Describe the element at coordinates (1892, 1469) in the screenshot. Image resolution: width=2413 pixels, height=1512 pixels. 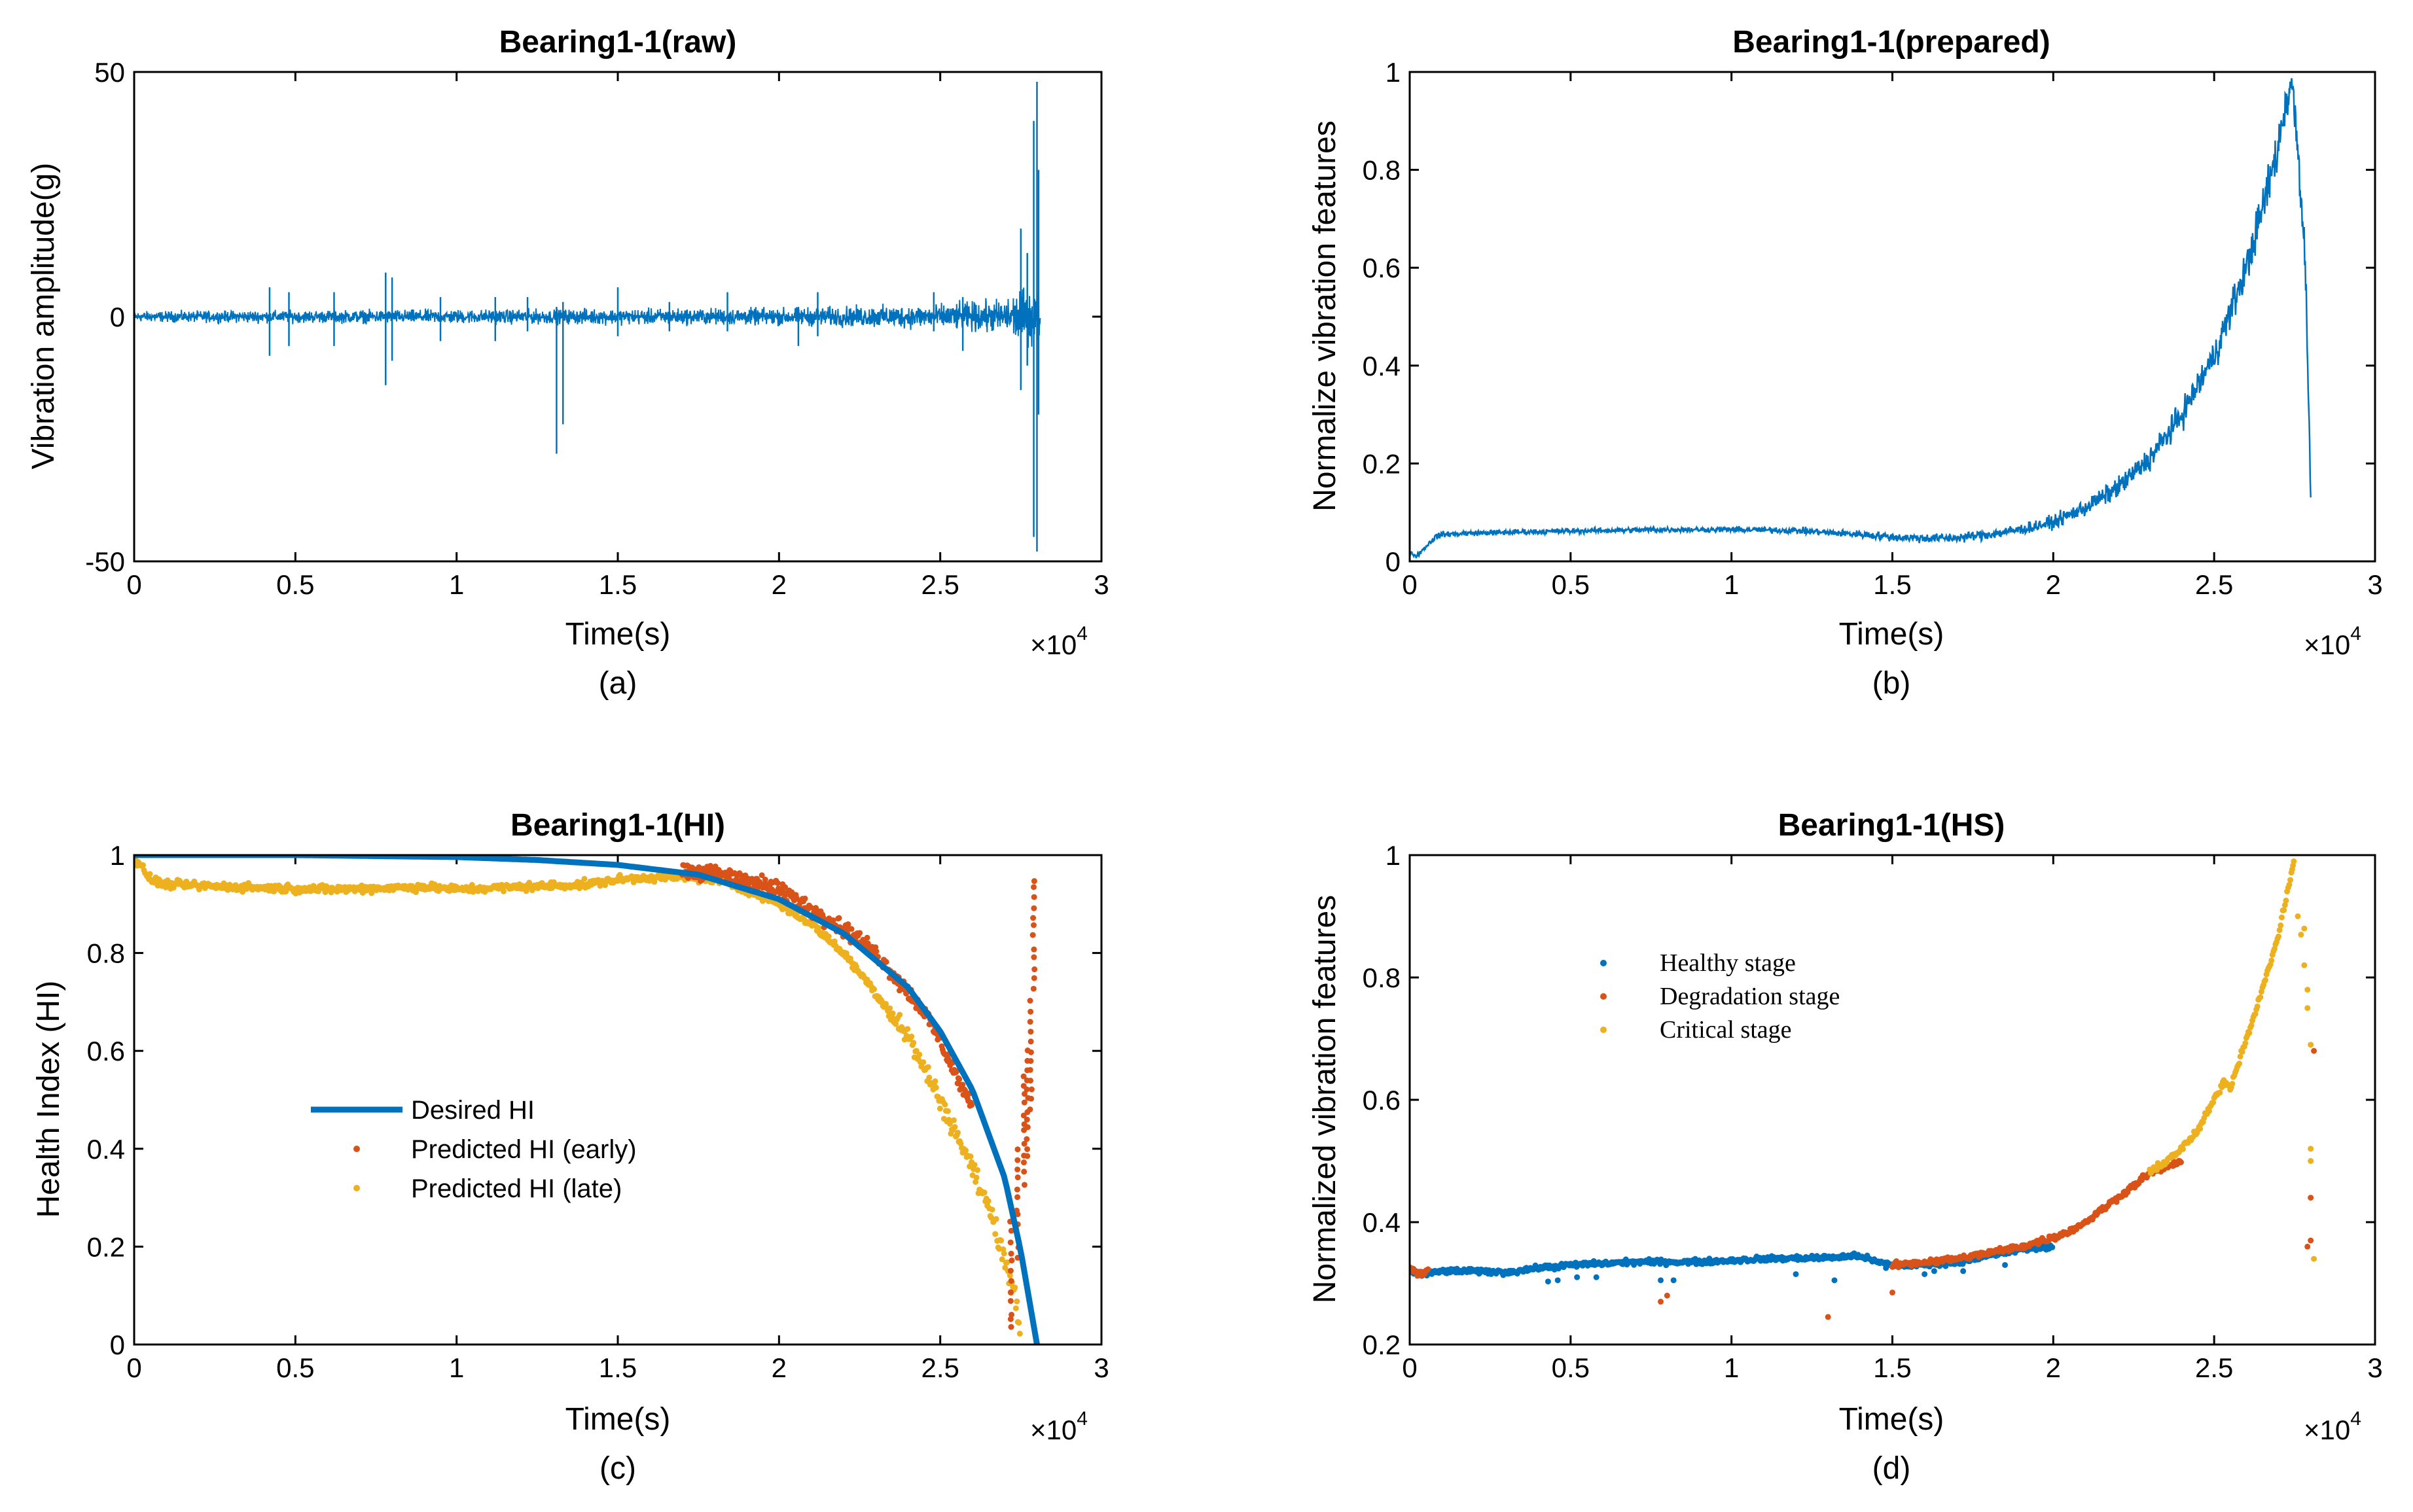
I see `panel-d-caption: (d)` at that location.